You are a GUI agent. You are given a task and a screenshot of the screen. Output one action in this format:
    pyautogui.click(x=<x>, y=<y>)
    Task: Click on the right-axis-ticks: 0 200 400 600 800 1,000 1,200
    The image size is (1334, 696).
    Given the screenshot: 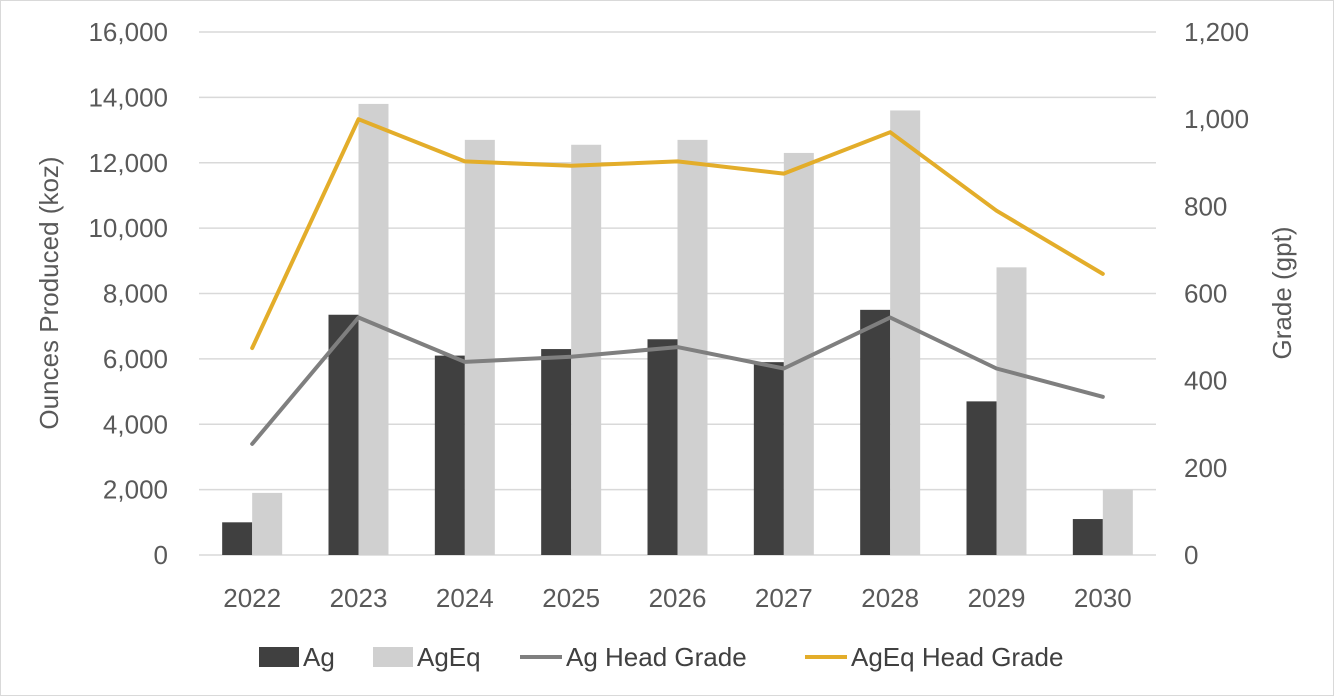 What is the action you would take?
    pyautogui.click(x=1216, y=293)
    